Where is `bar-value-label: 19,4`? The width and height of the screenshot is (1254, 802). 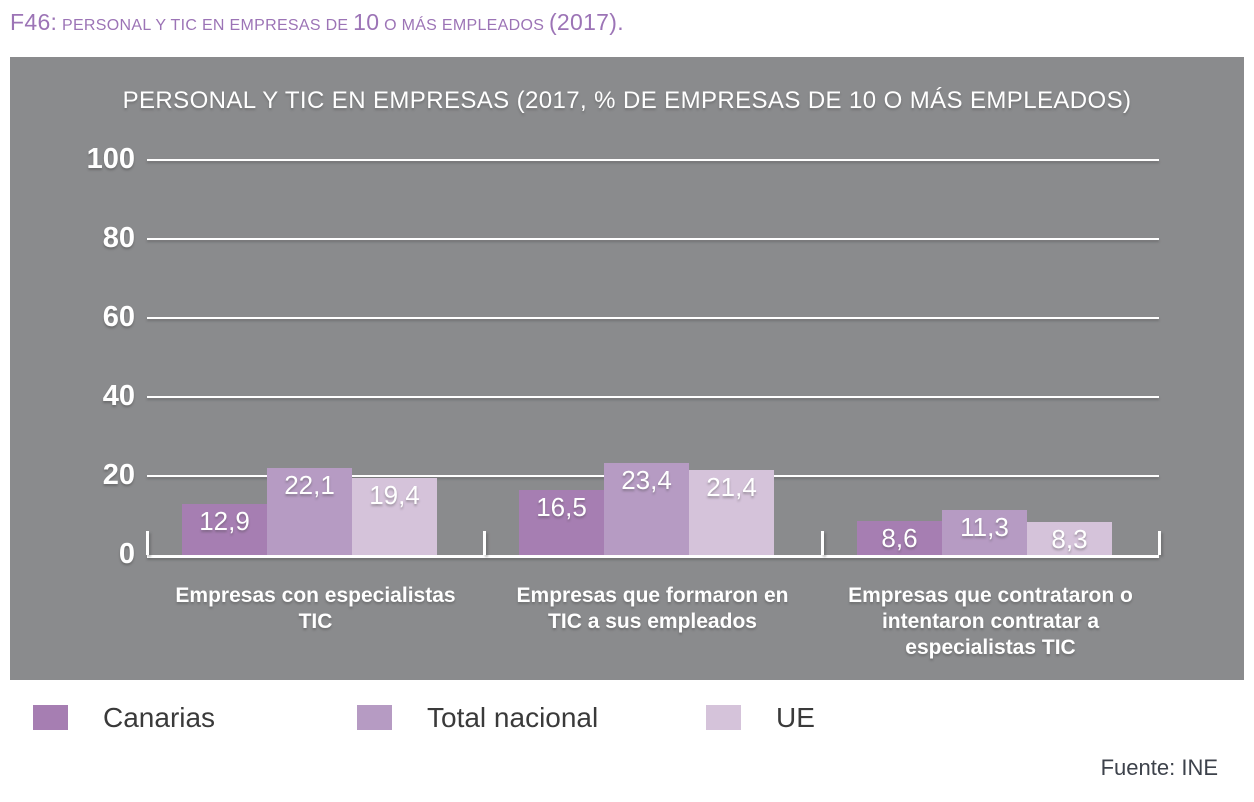 bar-value-label: 19,4 is located at coordinates (394, 495).